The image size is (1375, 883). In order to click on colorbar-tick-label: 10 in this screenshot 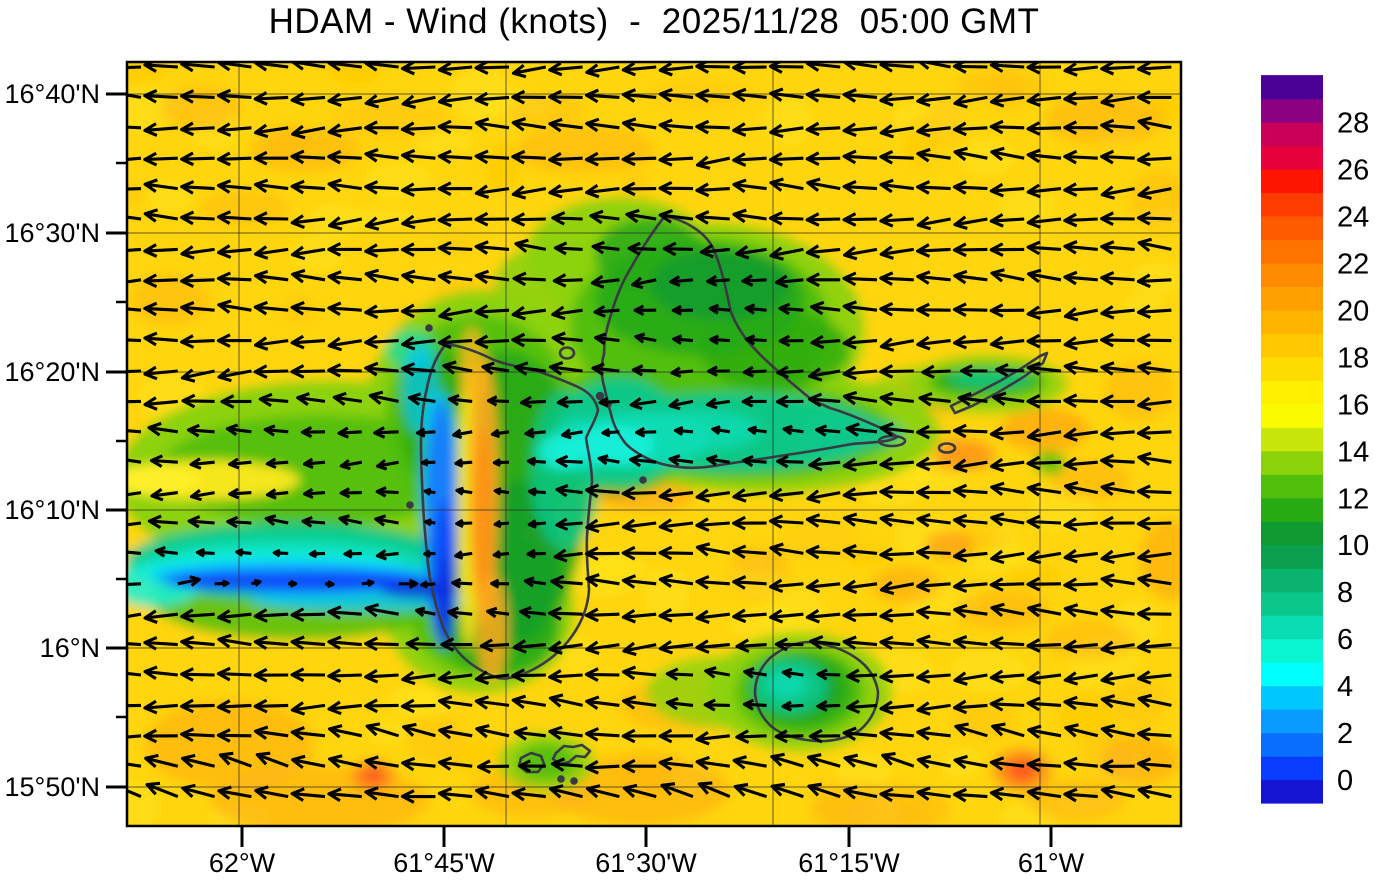, I will do `click(1353, 546)`.